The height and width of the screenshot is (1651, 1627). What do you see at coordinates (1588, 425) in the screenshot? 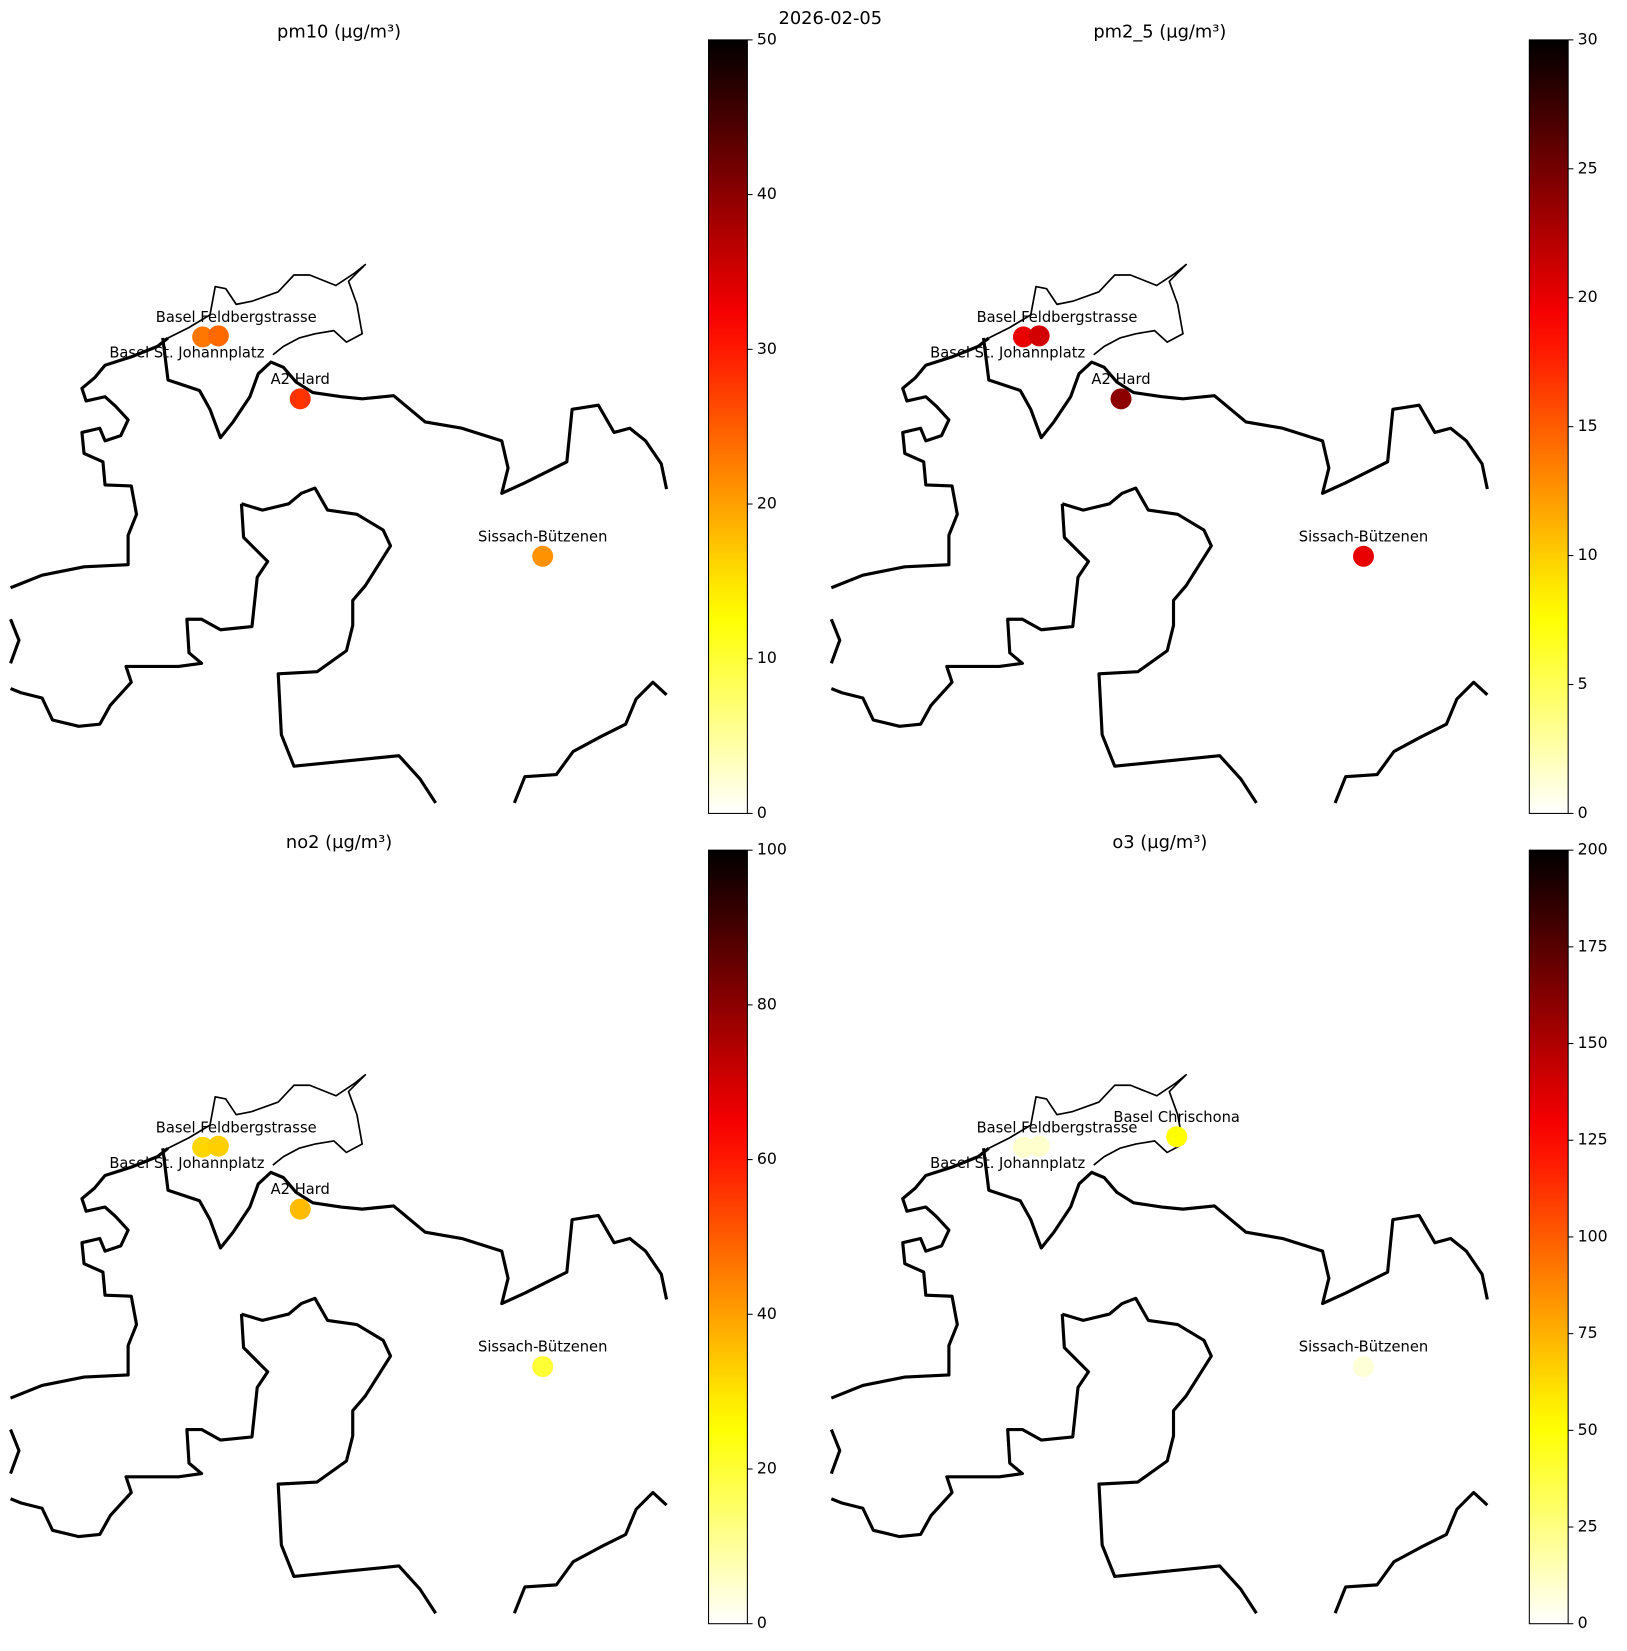
I see `colorbar-tick-label: 15` at bounding box center [1588, 425].